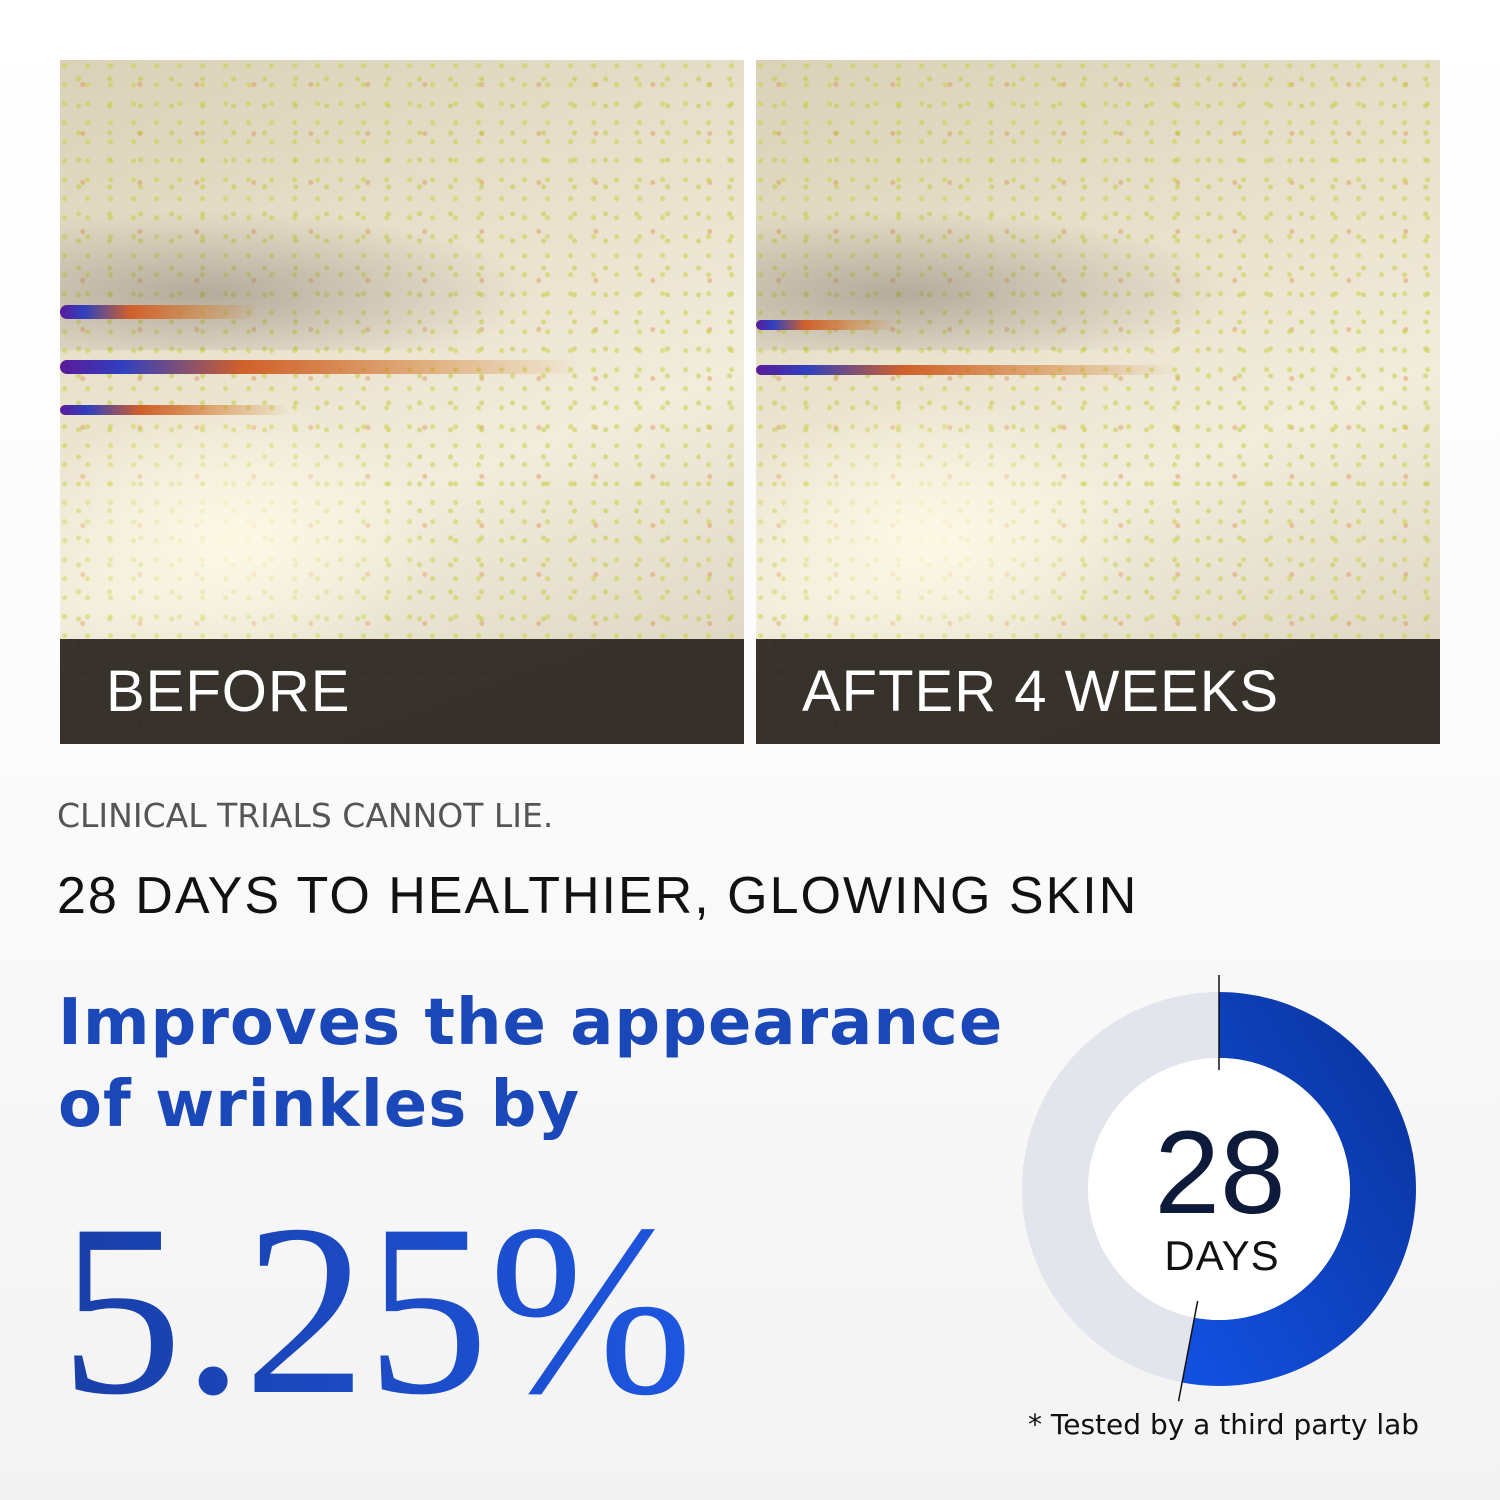 Image resolution: width=1500 pixels, height=1500 pixels. I want to click on days-label: DAYS, so click(1222, 1255).